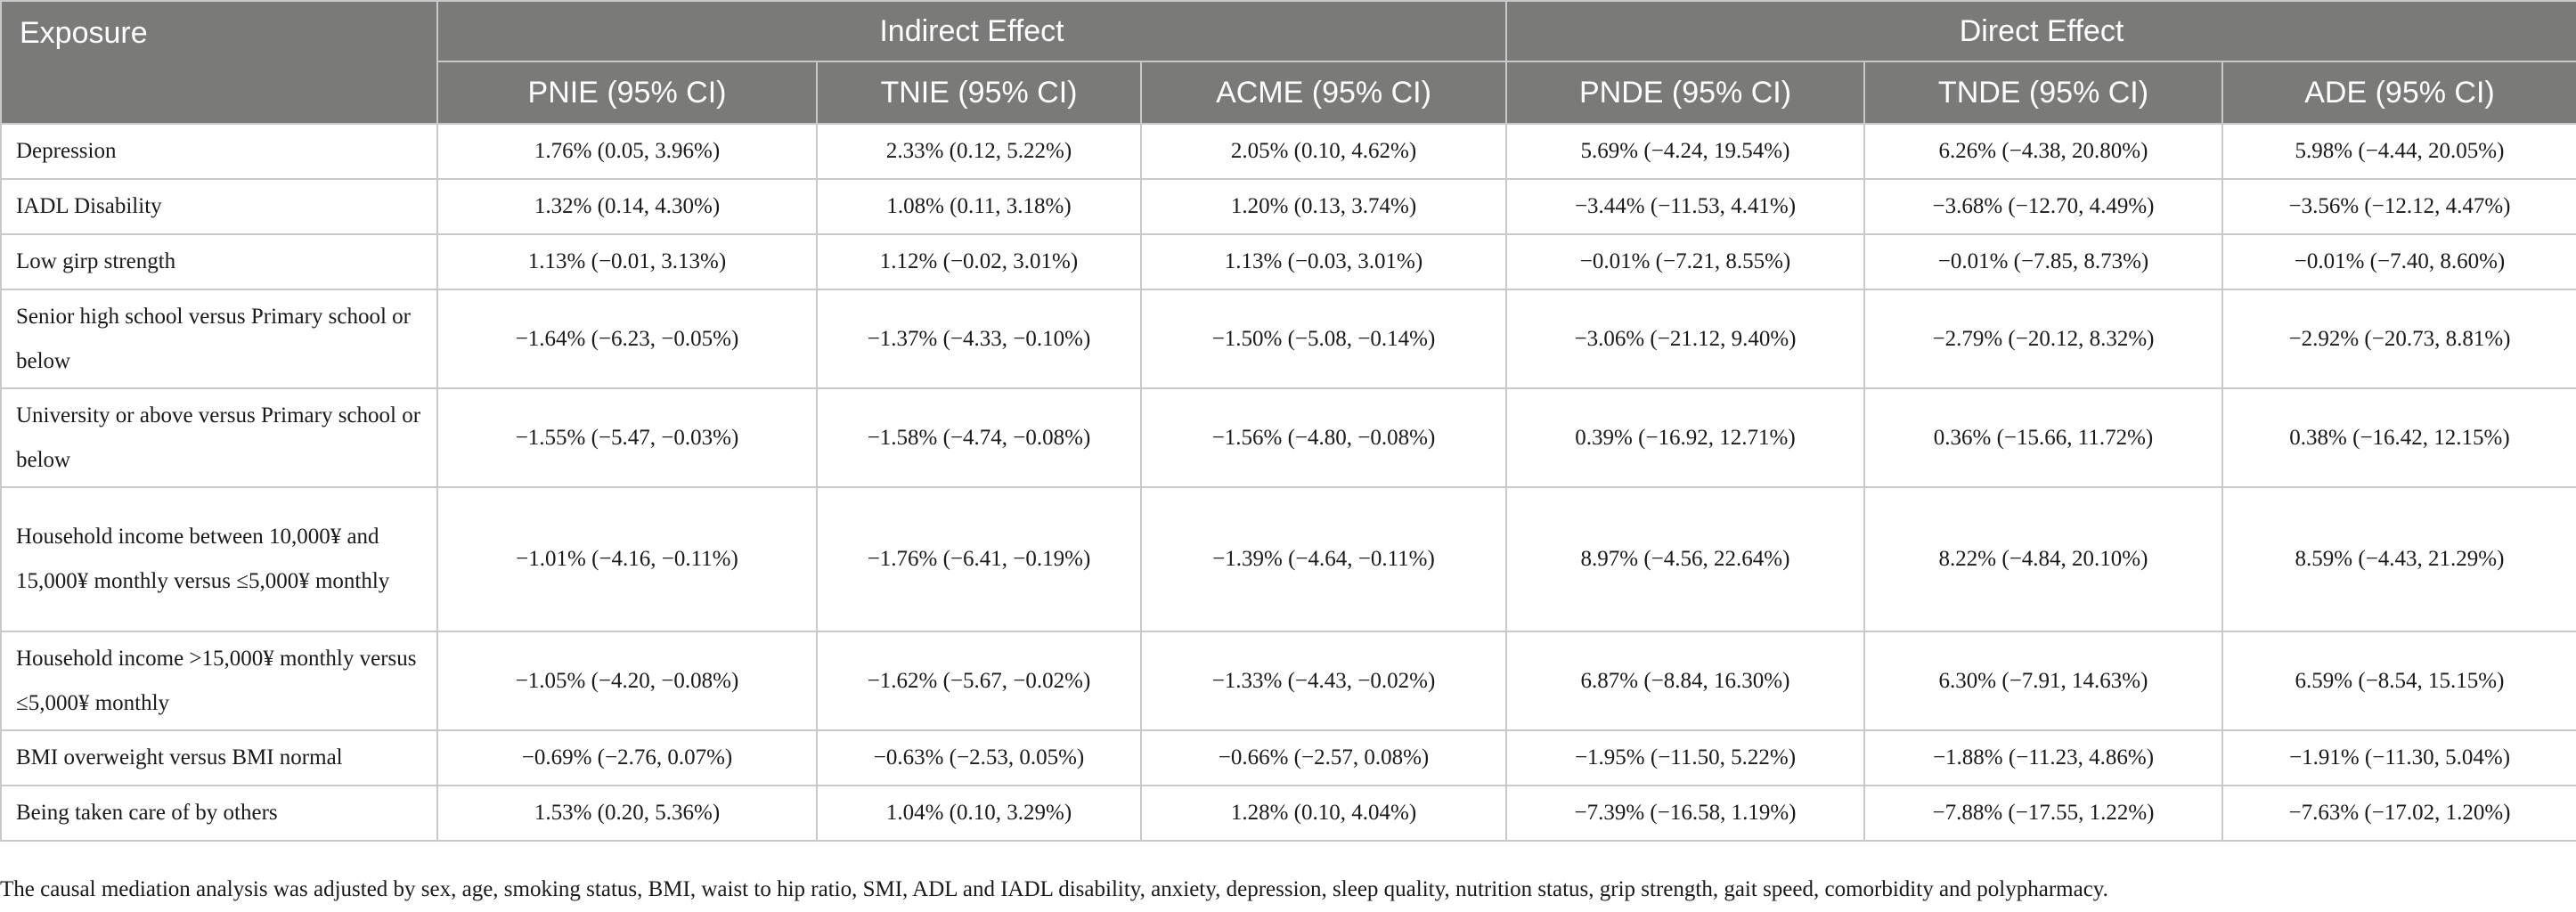 The image size is (2576, 912). What do you see at coordinates (219, 62) in the screenshot?
I see `exposure-header: Exposure` at bounding box center [219, 62].